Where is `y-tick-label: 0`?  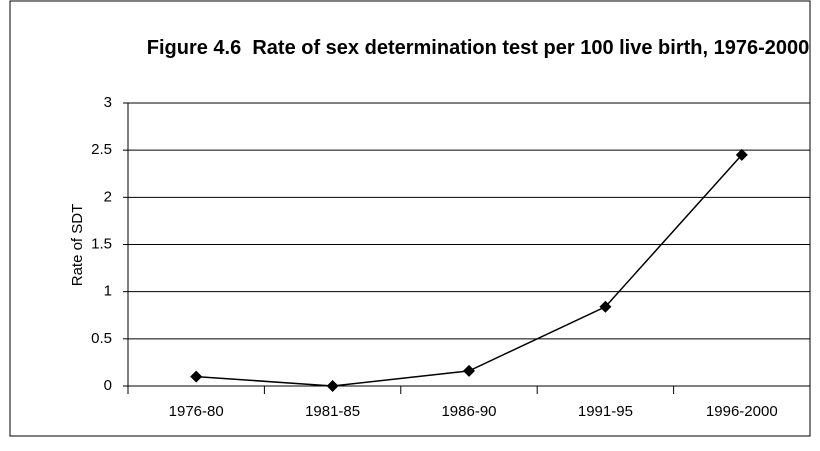 y-tick-label: 0 is located at coordinates (108, 385).